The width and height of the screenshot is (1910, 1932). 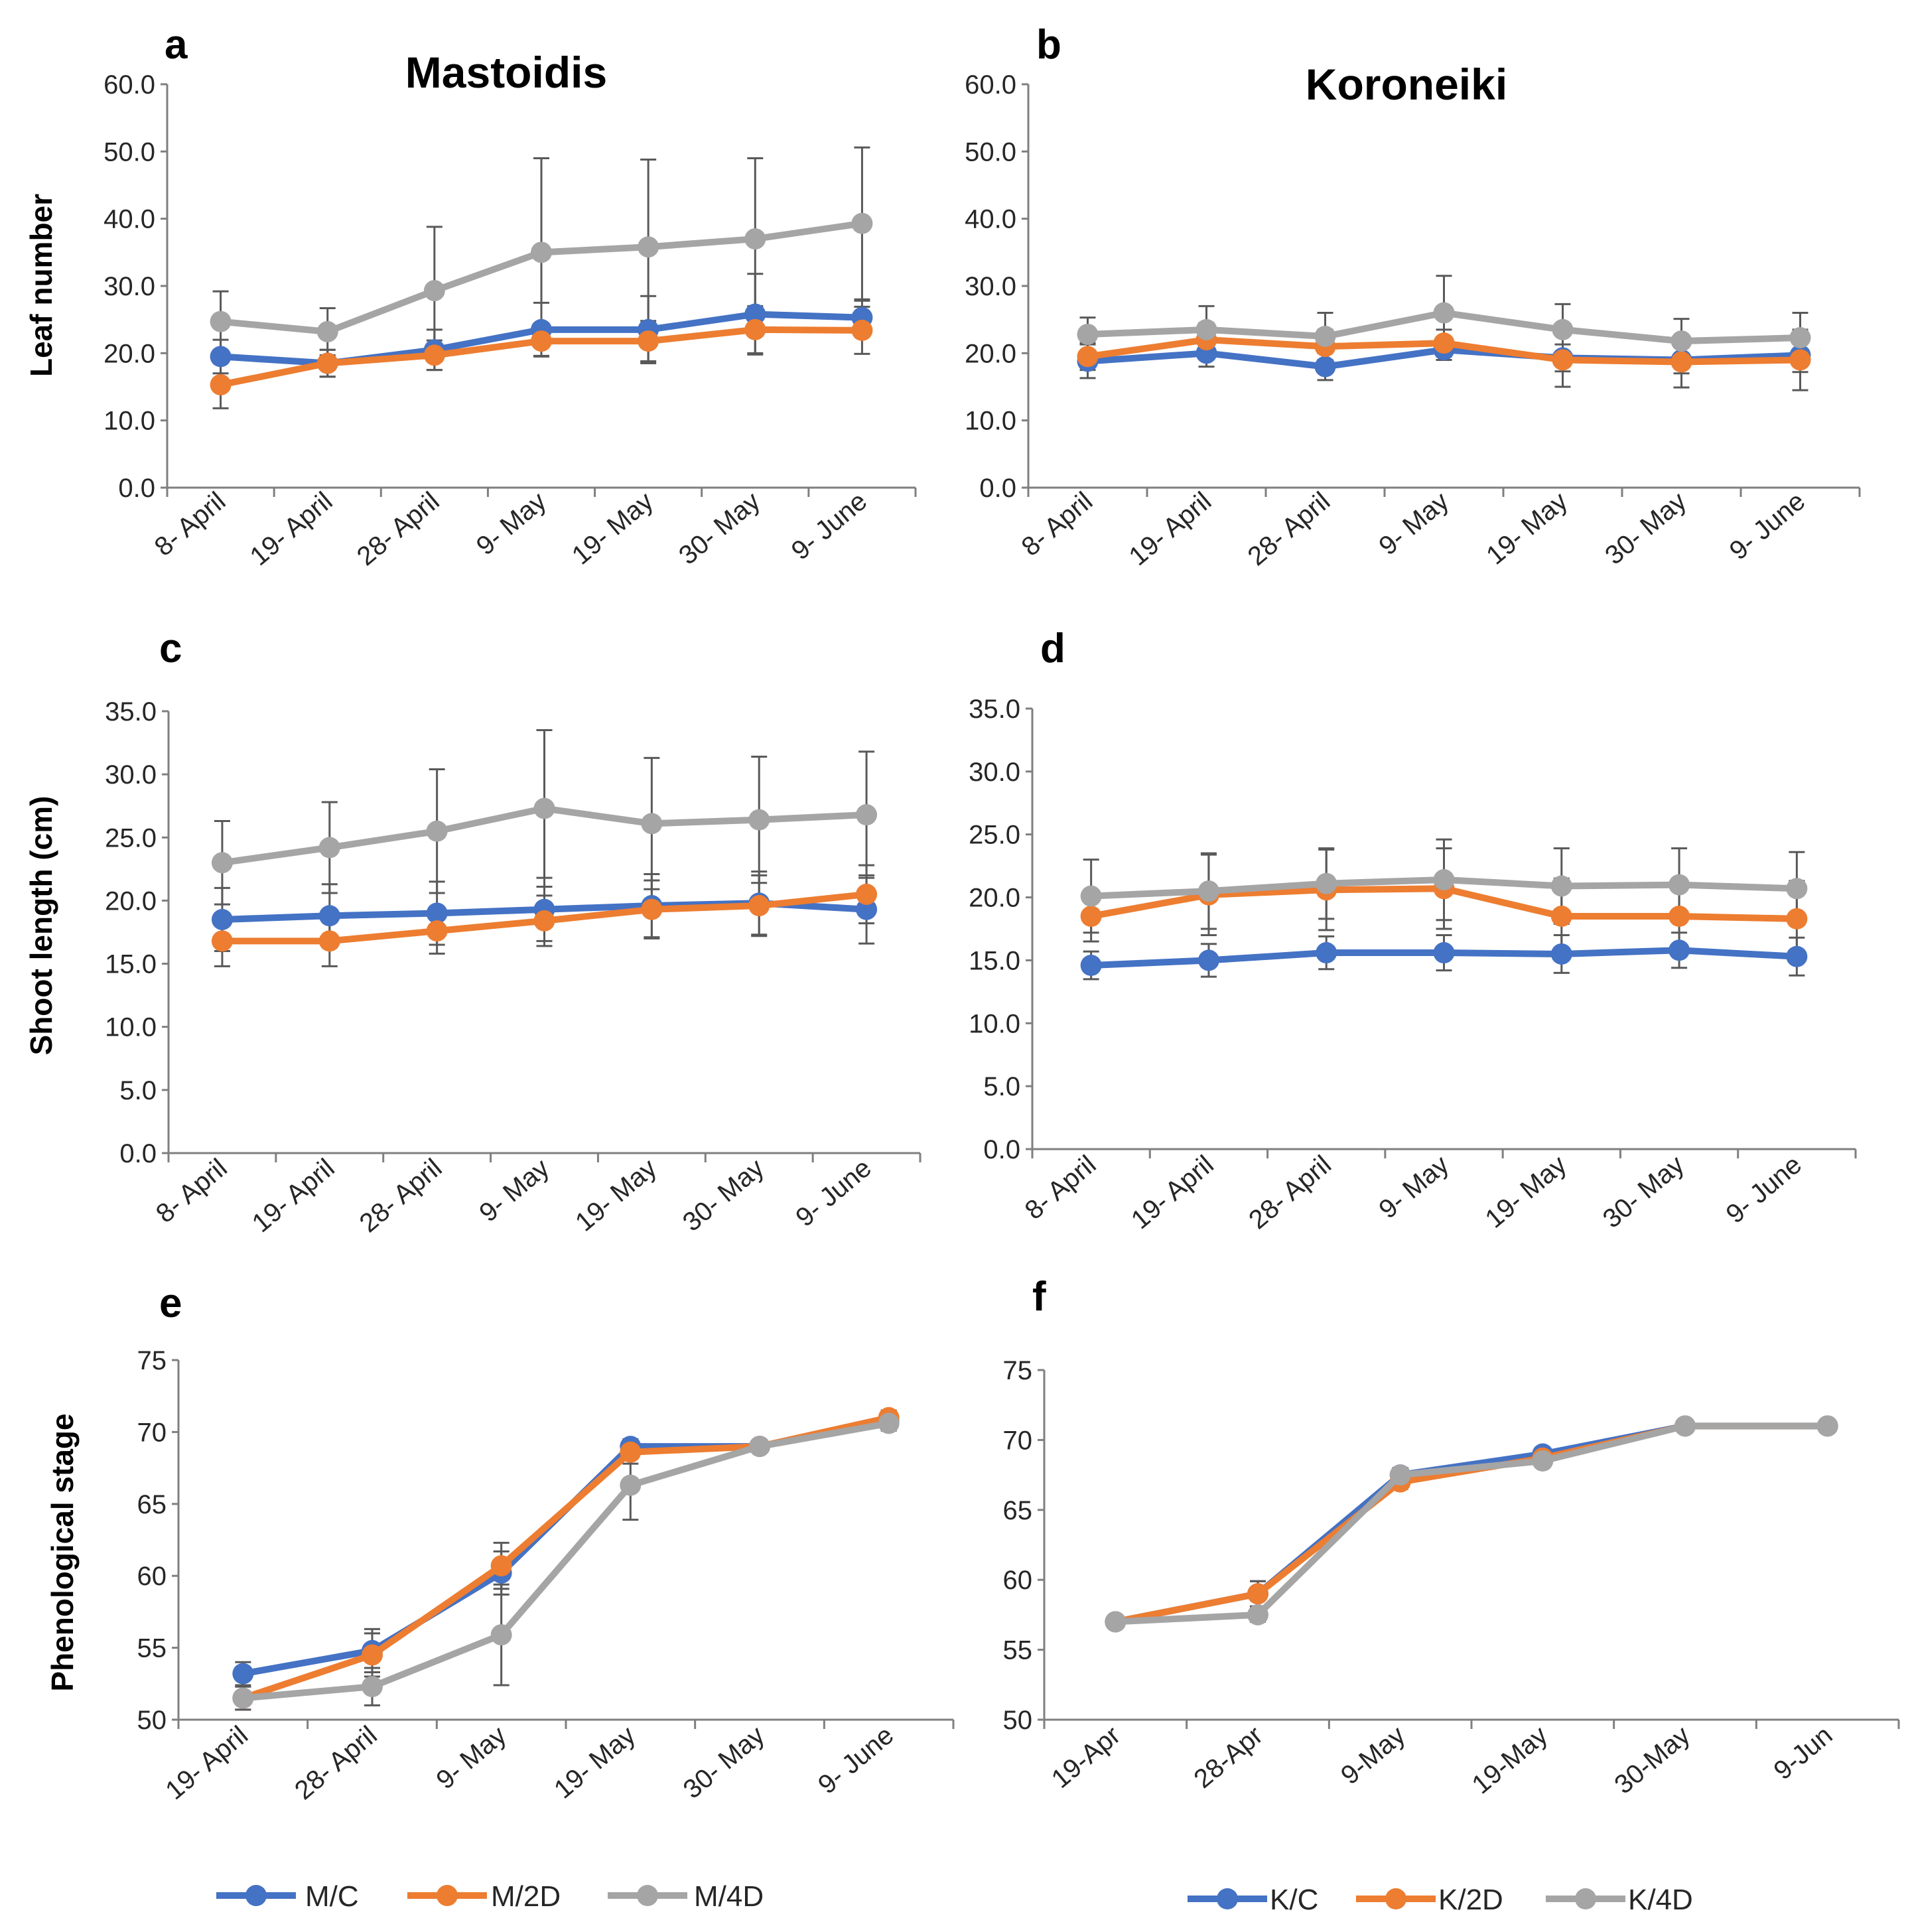 What do you see at coordinates (1018, 1650) in the screenshot?
I see `y-tick-label: 55` at bounding box center [1018, 1650].